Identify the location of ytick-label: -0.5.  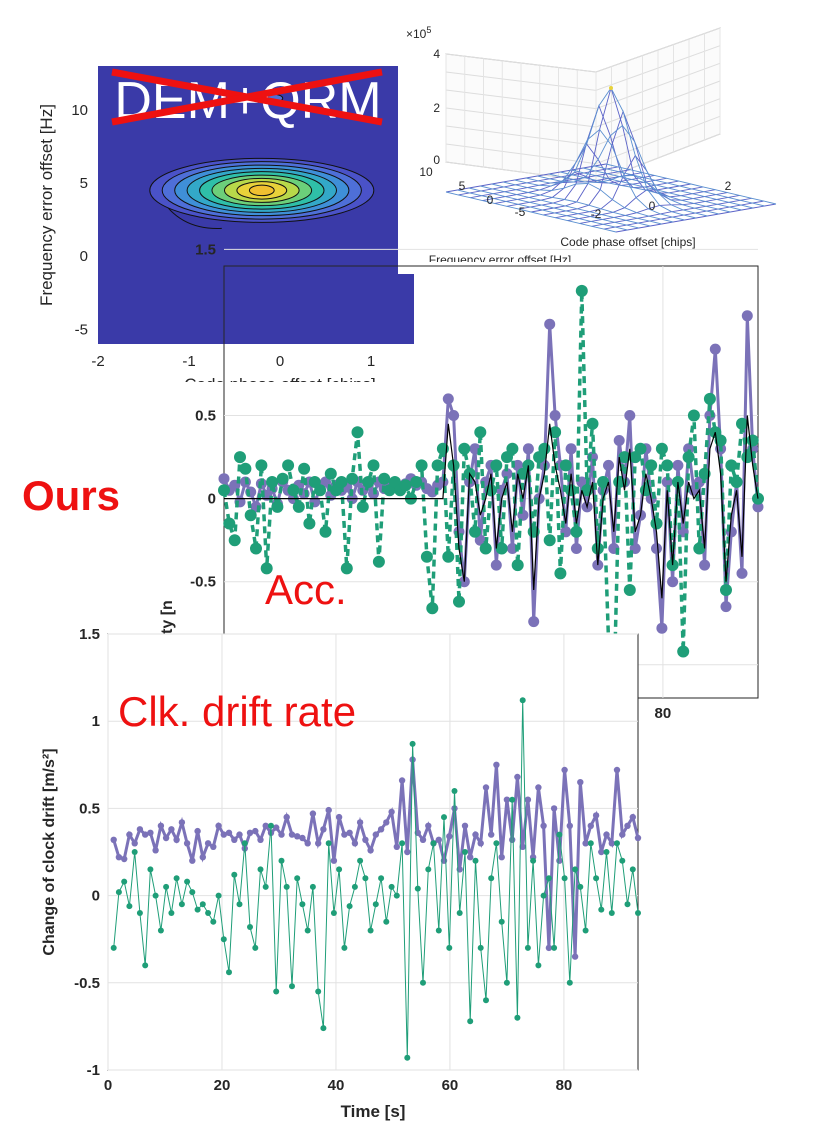
(87, 983).